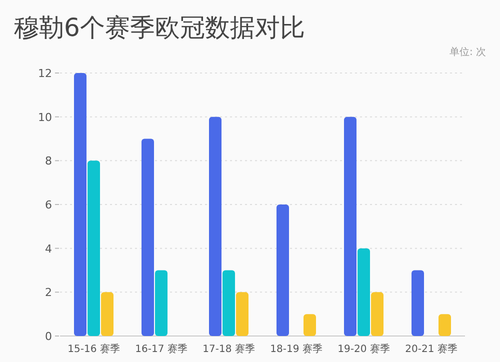 This screenshot has width=500, height=362. What do you see at coordinates (45, 73) in the screenshot?
I see `y-tick-label: 12` at bounding box center [45, 73].